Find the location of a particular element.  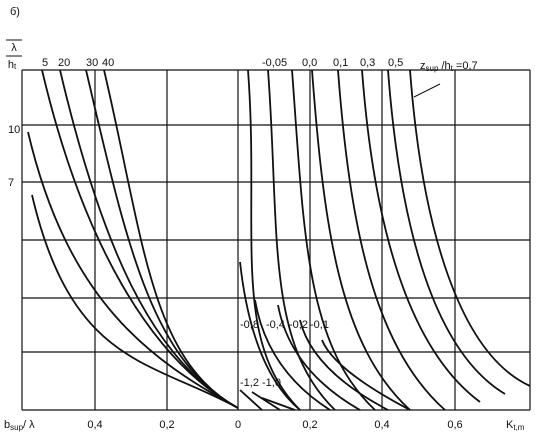

inner-label: -1,0 is located at coordinates (271, 383).